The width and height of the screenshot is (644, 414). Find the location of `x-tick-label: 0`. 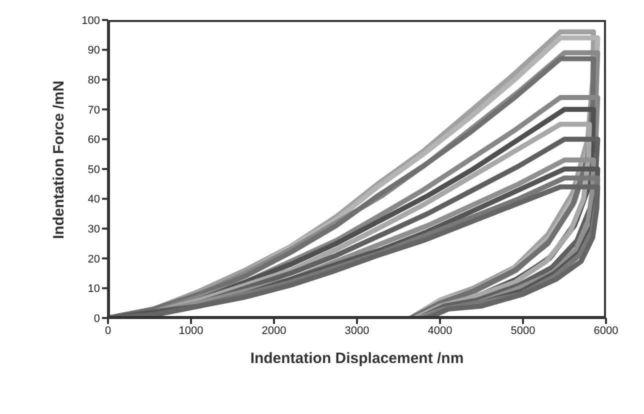

x-tick-label: 0 is located at coordinates (108, 330).